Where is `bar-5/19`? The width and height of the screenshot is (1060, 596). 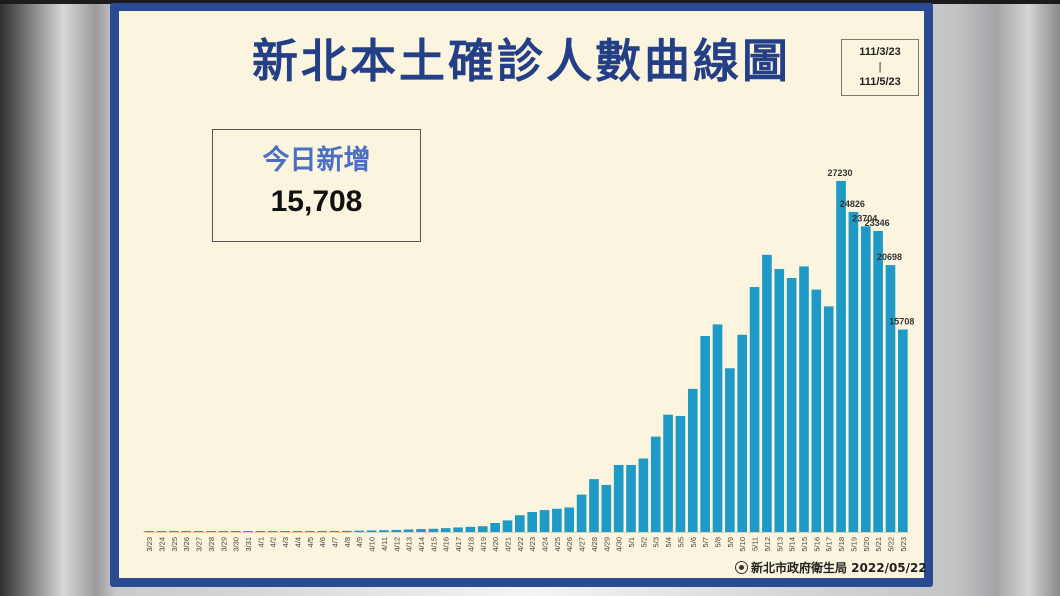
bar-5/19 is located at coordinates (853, 372).